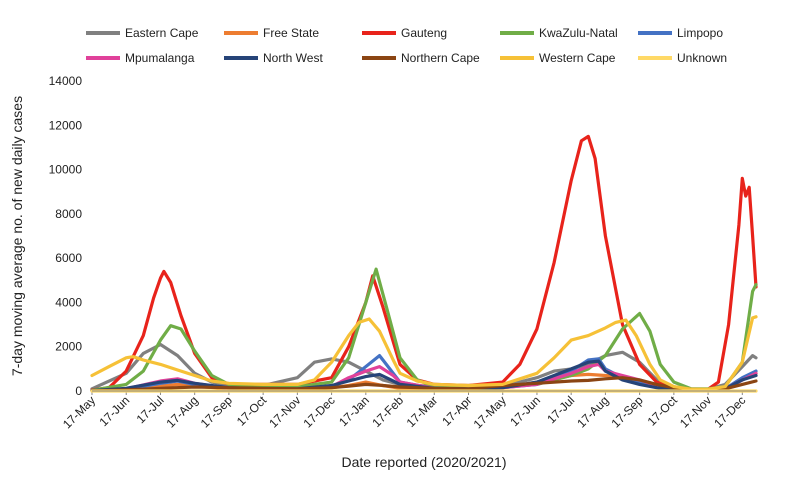 Image resolution: width=791 pixels, height=486 pixels. Describe the element at coordinates (424, 462) in the screenshot. I see `x-axis-title: Date reported (2020/2021)` at that location.